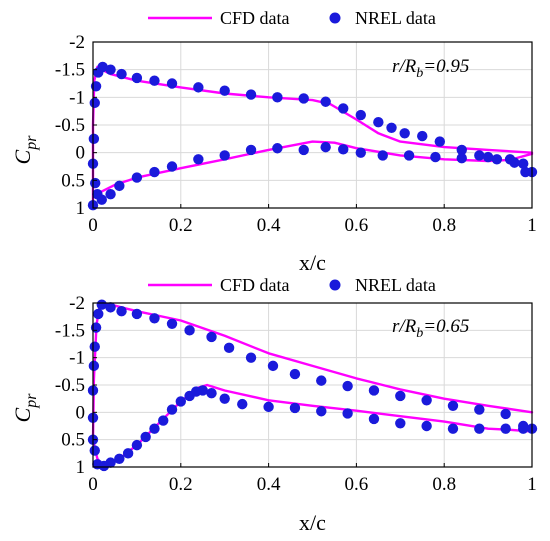 The height and width of the screenshot is (541, 550). What do you see at coordinates (73, 180) in the screenshot?
I see `y-tick-label: 0.5` at bounding box center [73, 180].